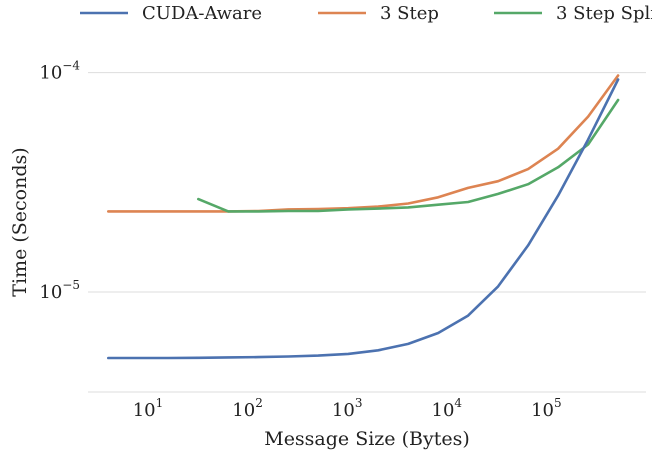  What do you see at coordinates (367, 439) in the screenshot?
I see `x-axis-title: Message Size (Bytes)` at bounding box center [367, 439].